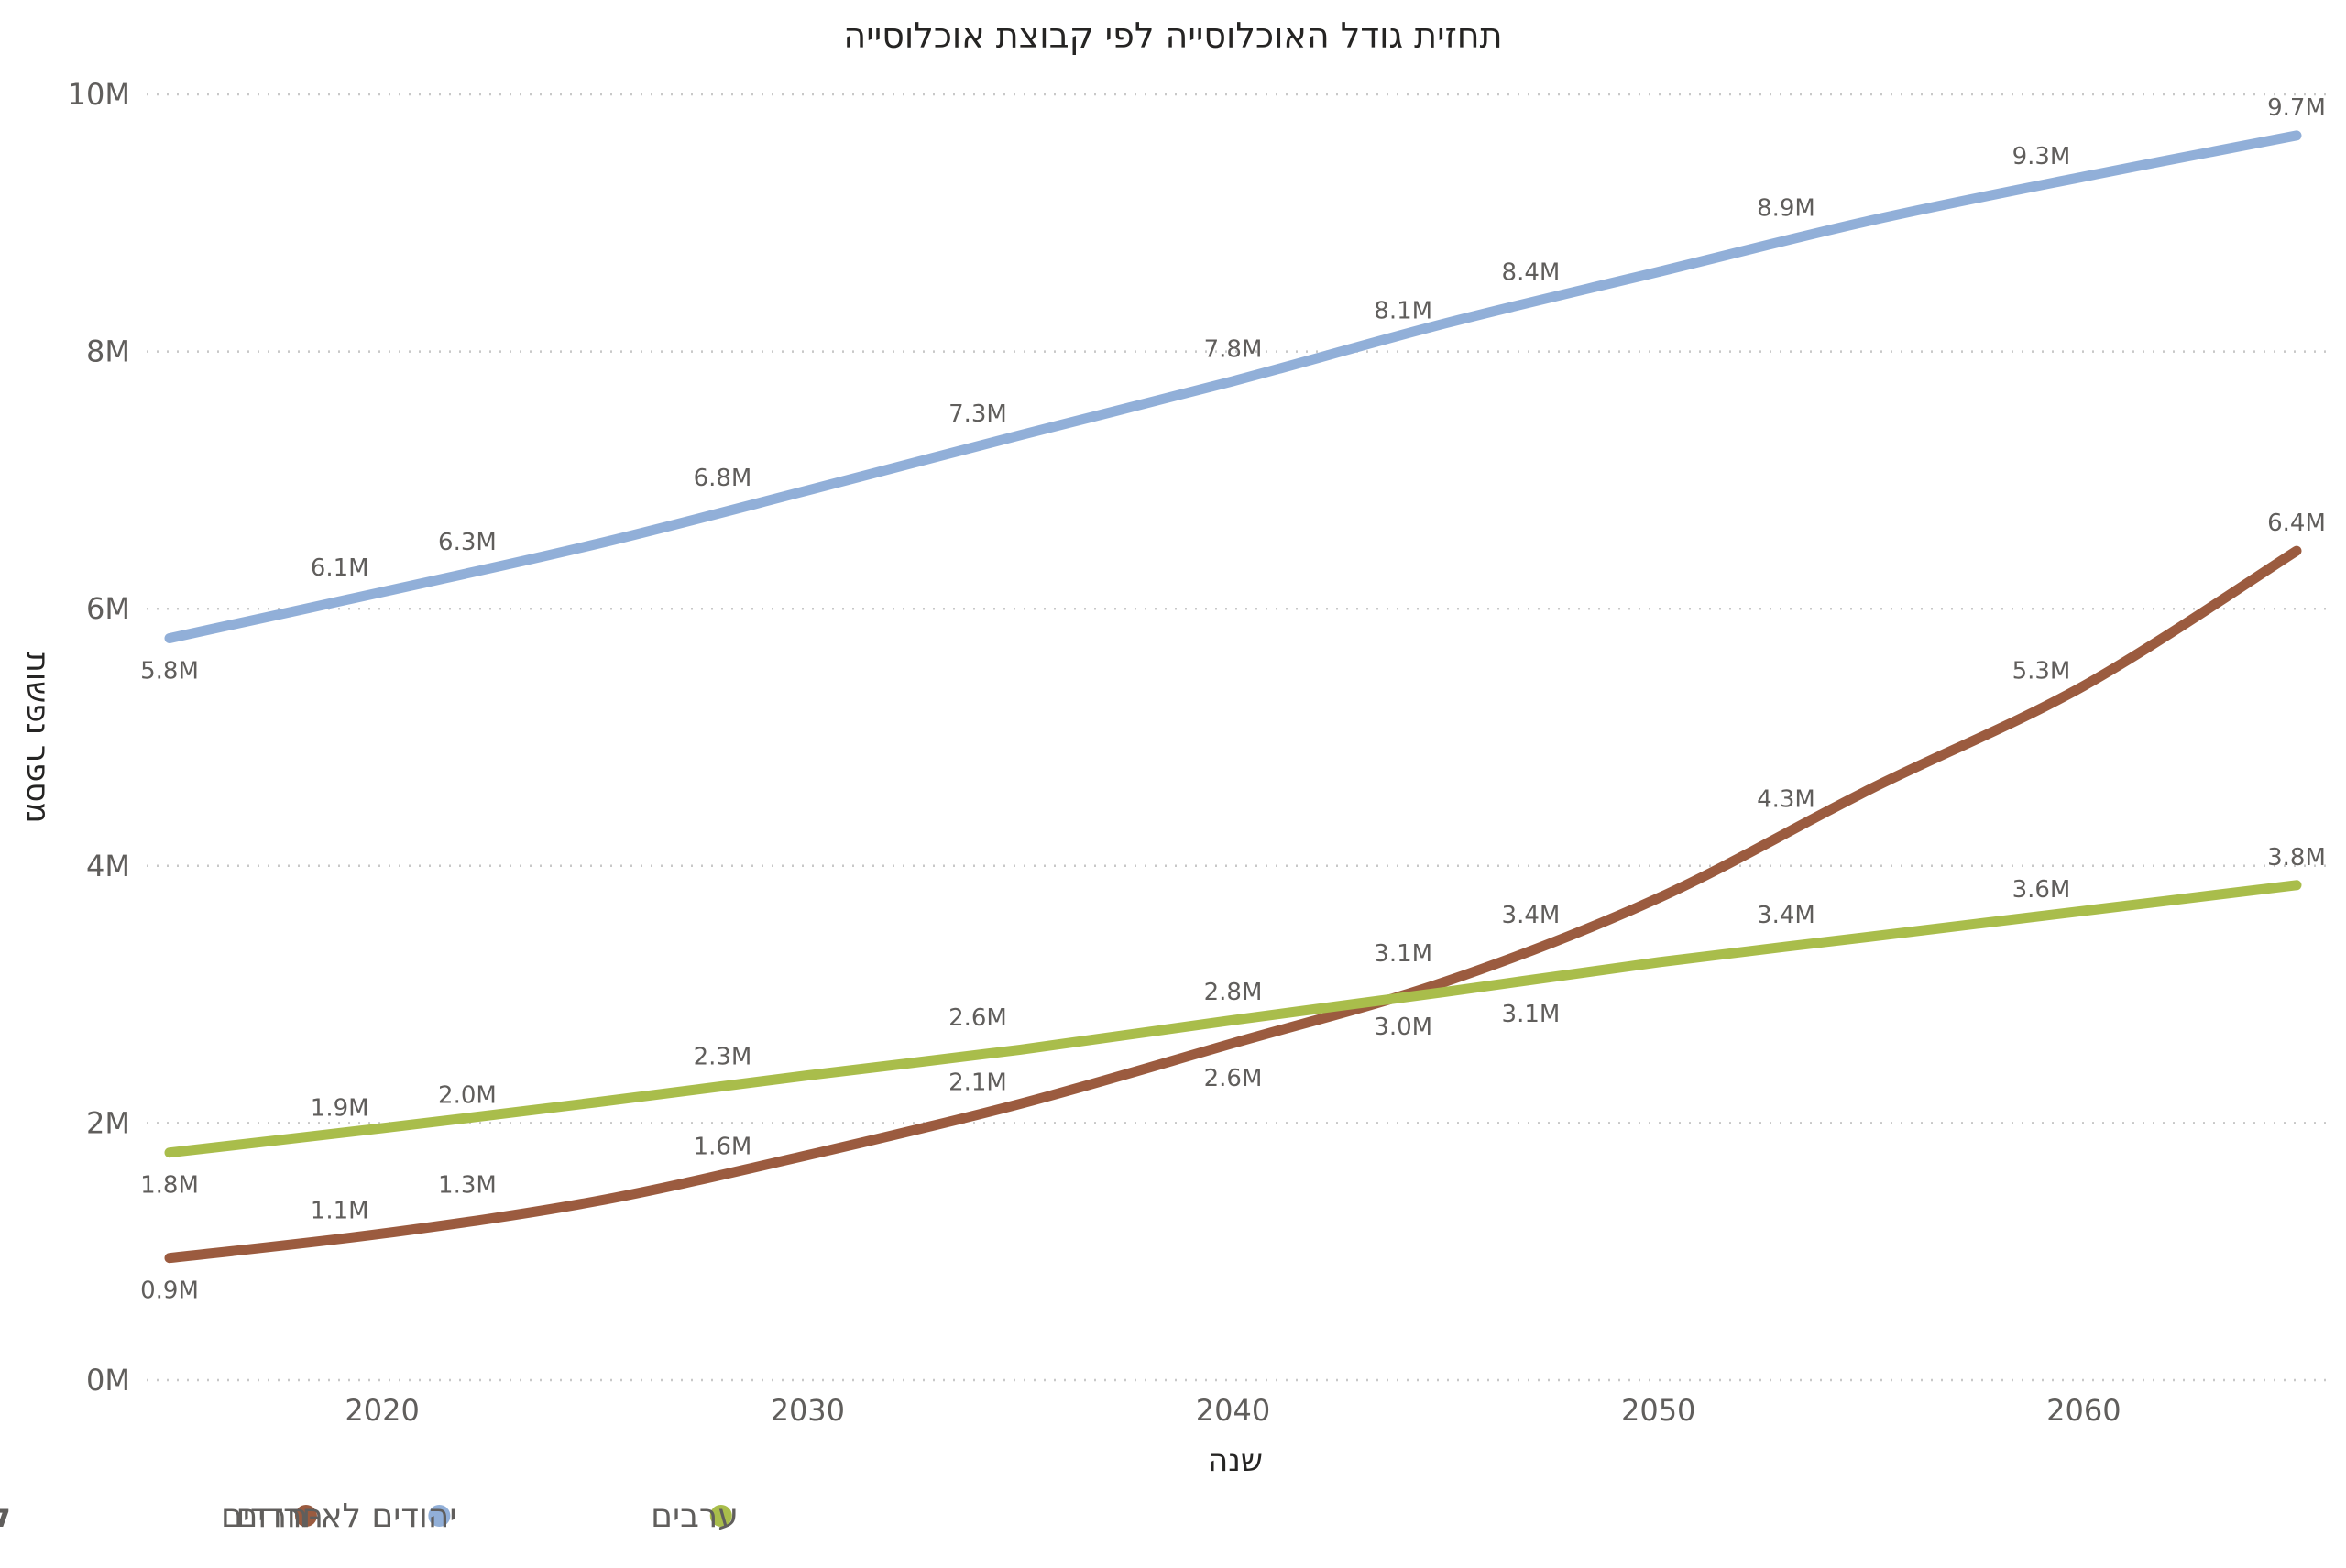 The image size is (2346, 1568). I want to click on data-label-s0: 2.6M, so click(1233, 1078).